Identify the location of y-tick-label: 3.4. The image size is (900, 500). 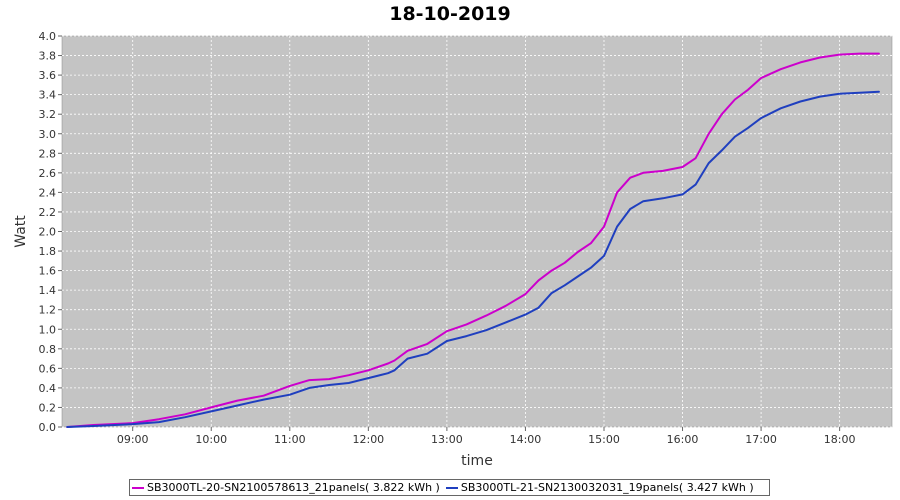
(48, 95).